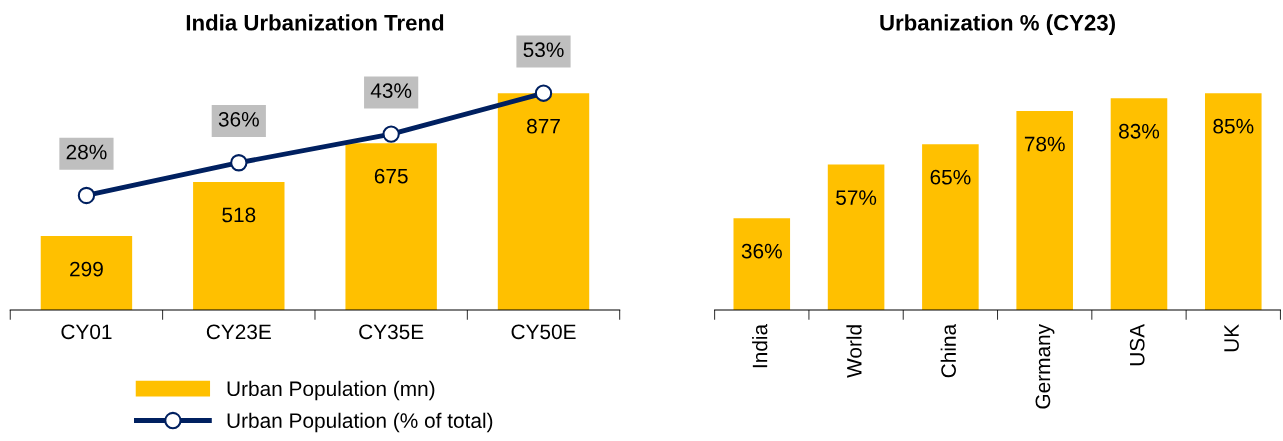 The image size is (1283, 441). I want to click on x-tick-label: CY01, so click(86, 332).